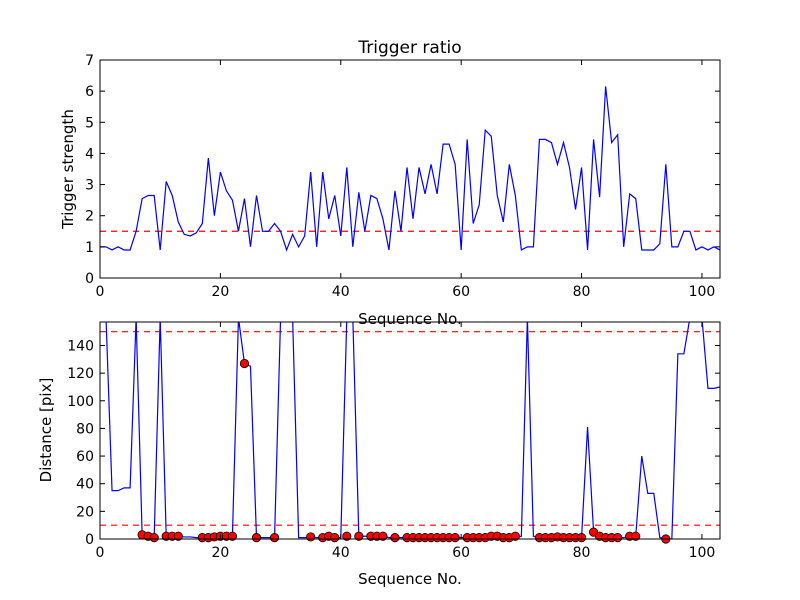  Describe the element at coordinates (409, 48) in the screenshot. I see `chart-title: Trigger ratio` at that location.